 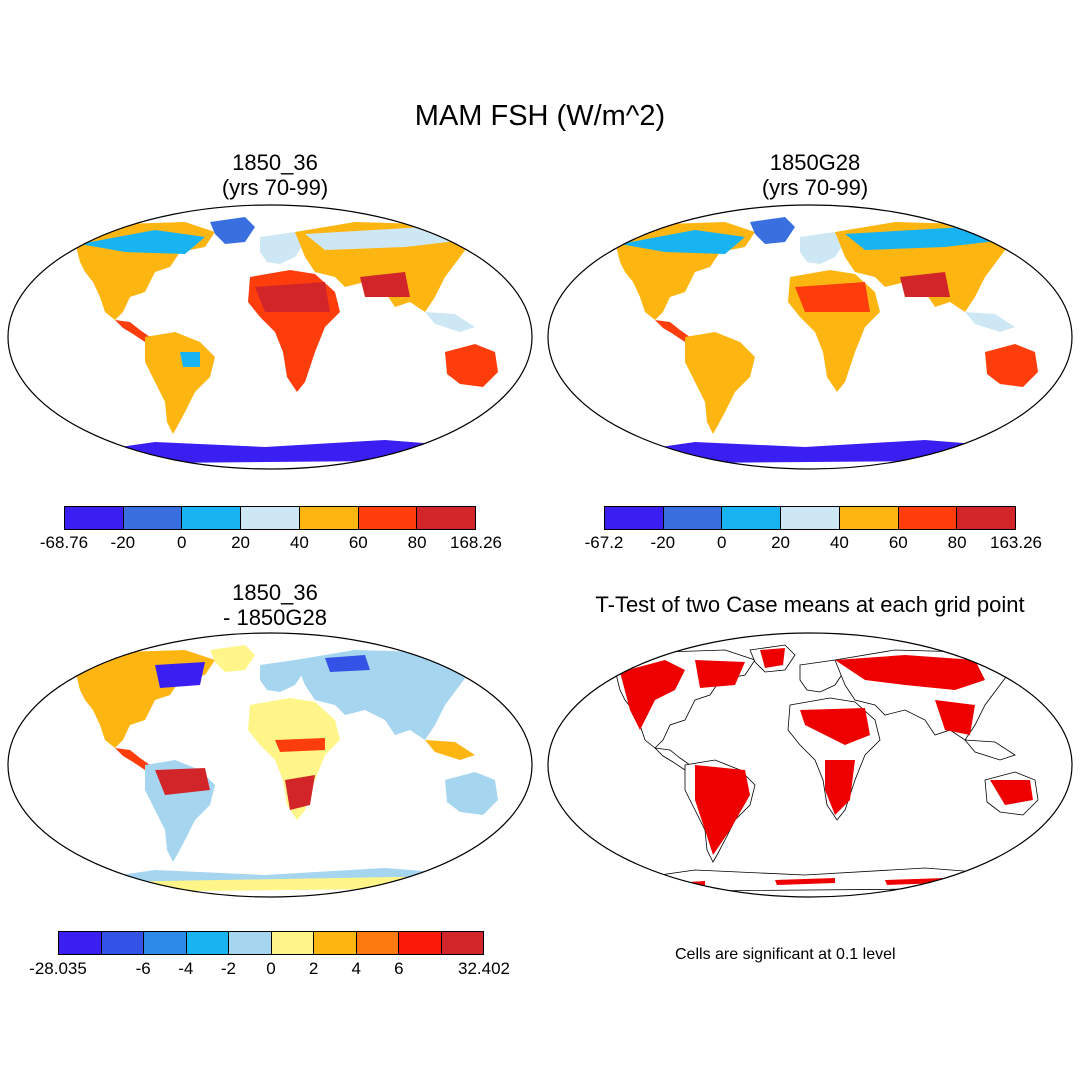 What do you see at coordinates (356, 968) in the screenshot?
I see `colorbar-tick-label: 4` at bounding box center [356, 968].